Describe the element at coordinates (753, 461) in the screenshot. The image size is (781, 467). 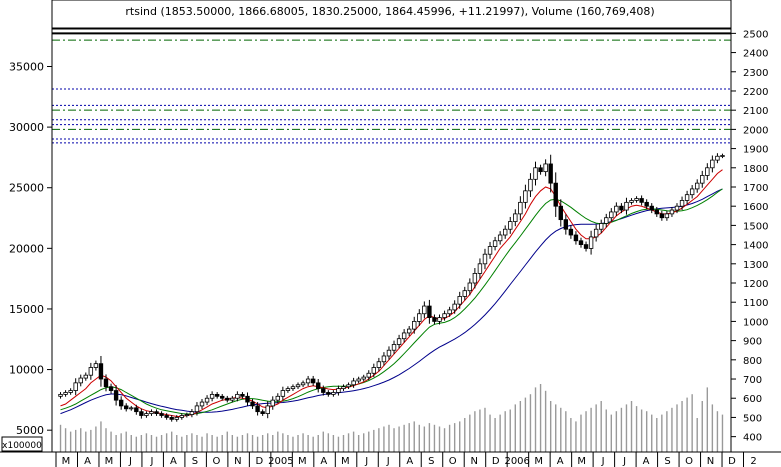
I see `x-tick-label: 2` at that location.